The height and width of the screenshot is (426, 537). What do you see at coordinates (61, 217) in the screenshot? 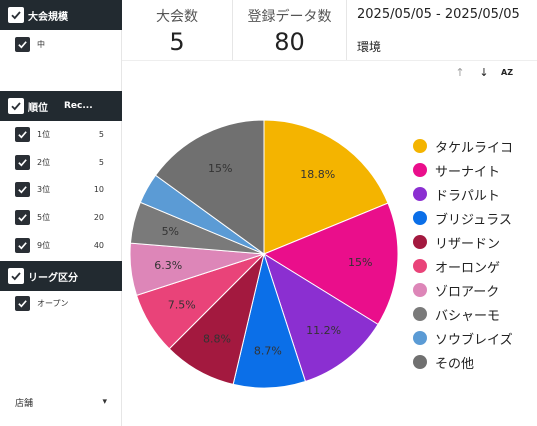
I see `filter-option-rank-5: 5位 20` at bounding box center [61, 217].